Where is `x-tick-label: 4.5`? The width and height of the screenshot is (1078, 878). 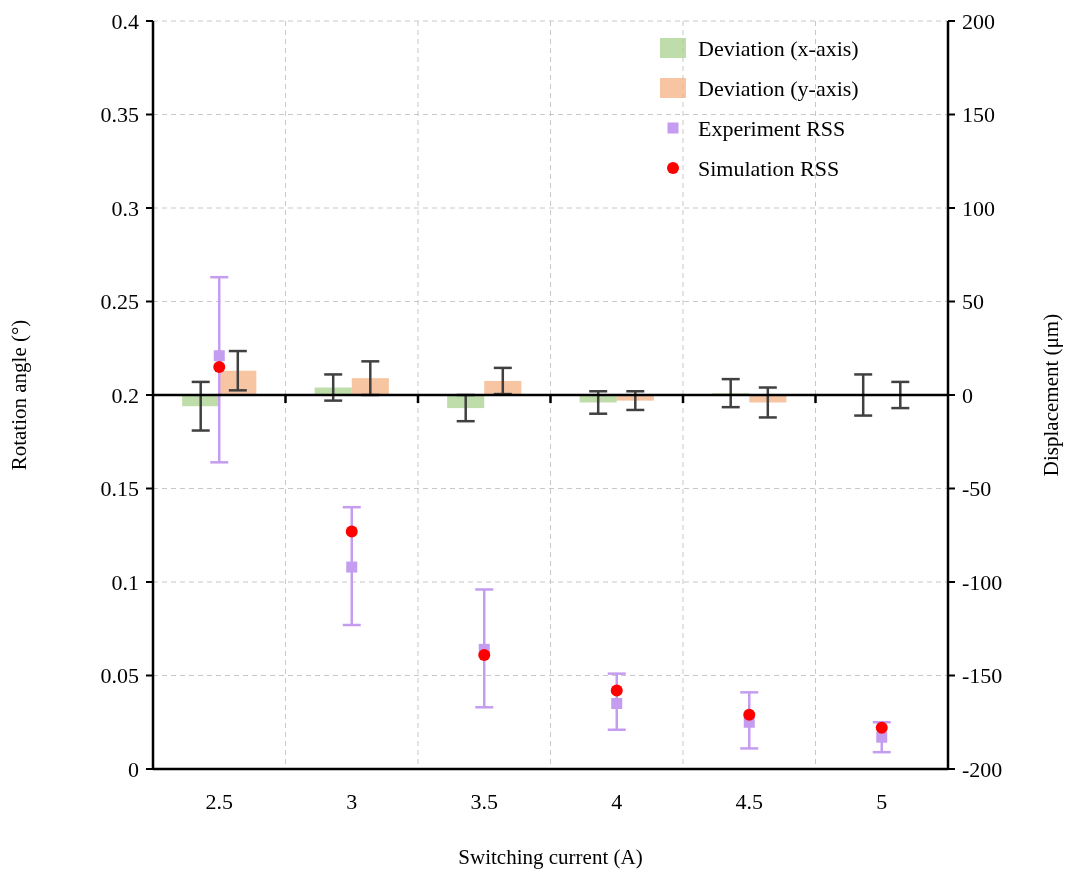
x-tick-label: 4.5 is located at coordinates (749, 801).